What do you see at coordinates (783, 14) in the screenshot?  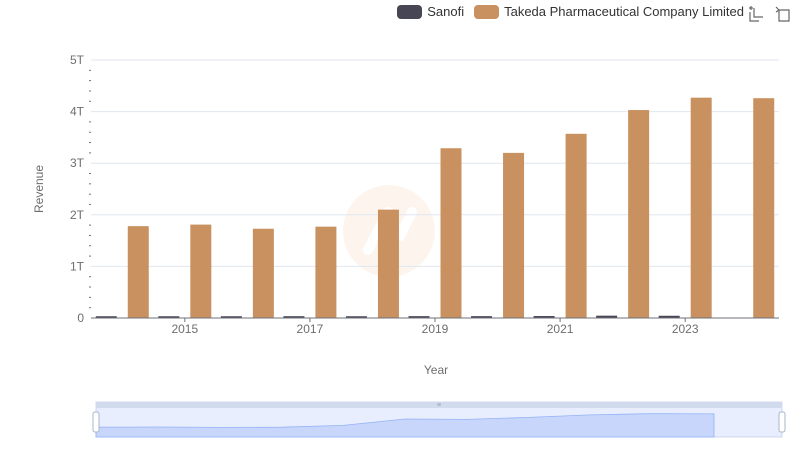 I see `zoom-reset-icon` at bounding box center [783, 14].